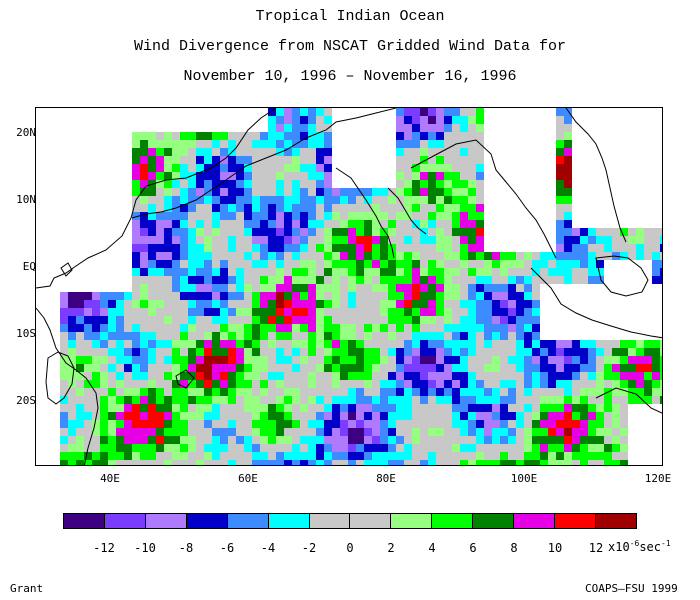  I want to click on title-line-3: November 10, 1996 – November 16, 1996, so click(350, 76).